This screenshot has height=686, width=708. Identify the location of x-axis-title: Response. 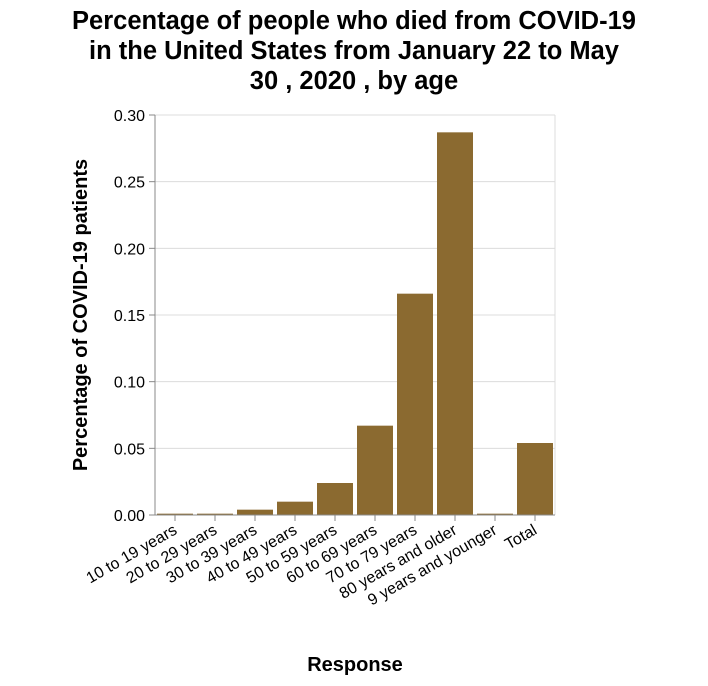
(355, 665).